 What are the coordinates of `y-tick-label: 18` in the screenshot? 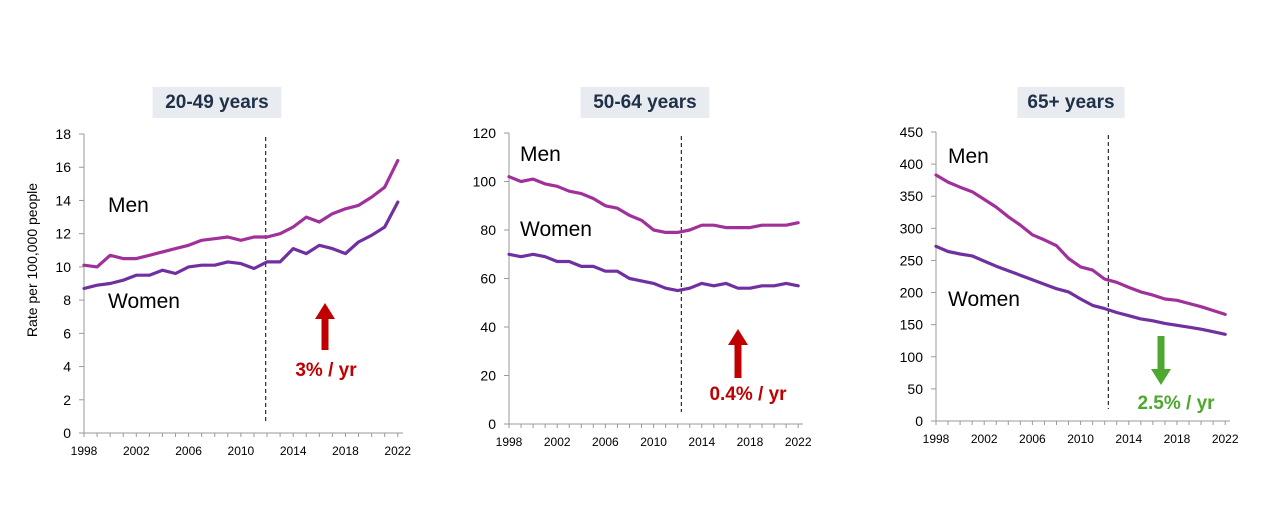 It's located at (63, 134).